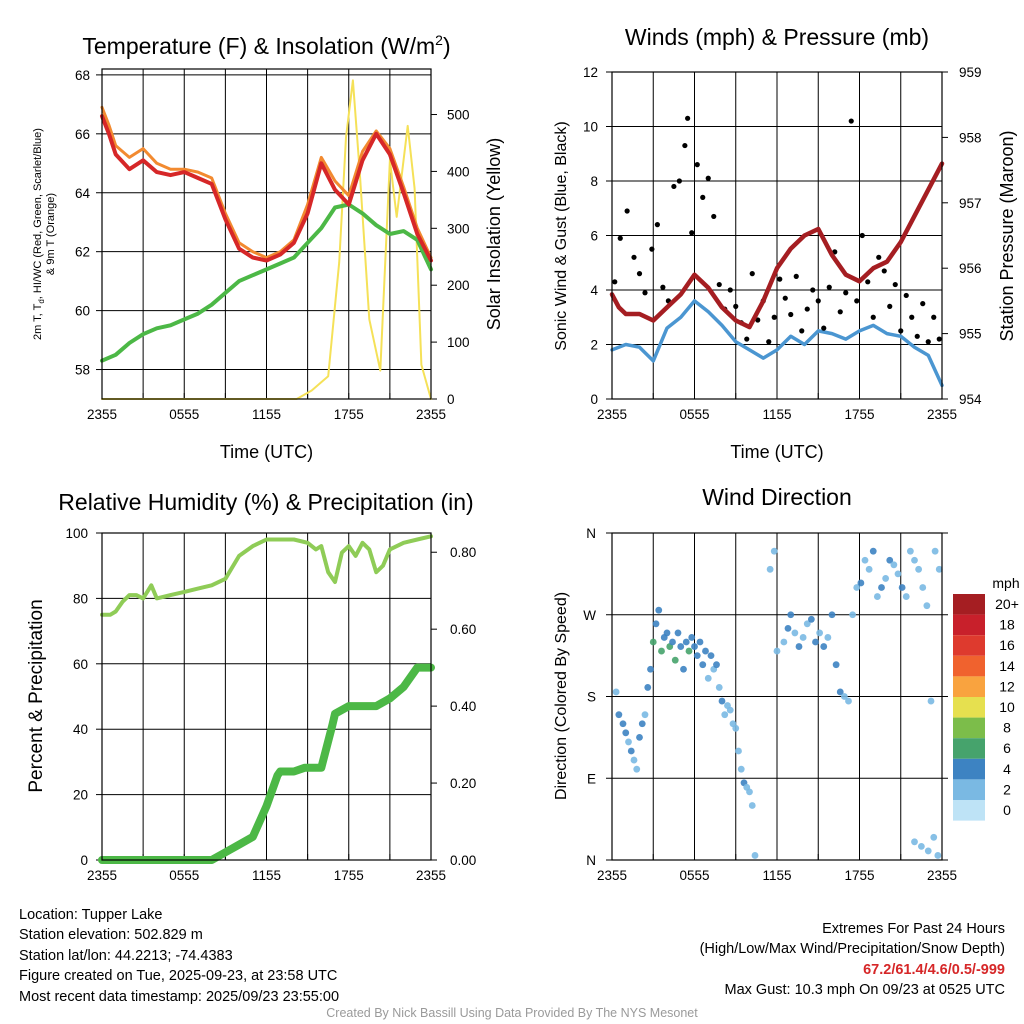 The height and width of the screenshot is (1024, 1024). What do you see at coordinates (1007, 604) in the screenshot?
I see `legend-label: 20+` at bounding box center [1007, 604].